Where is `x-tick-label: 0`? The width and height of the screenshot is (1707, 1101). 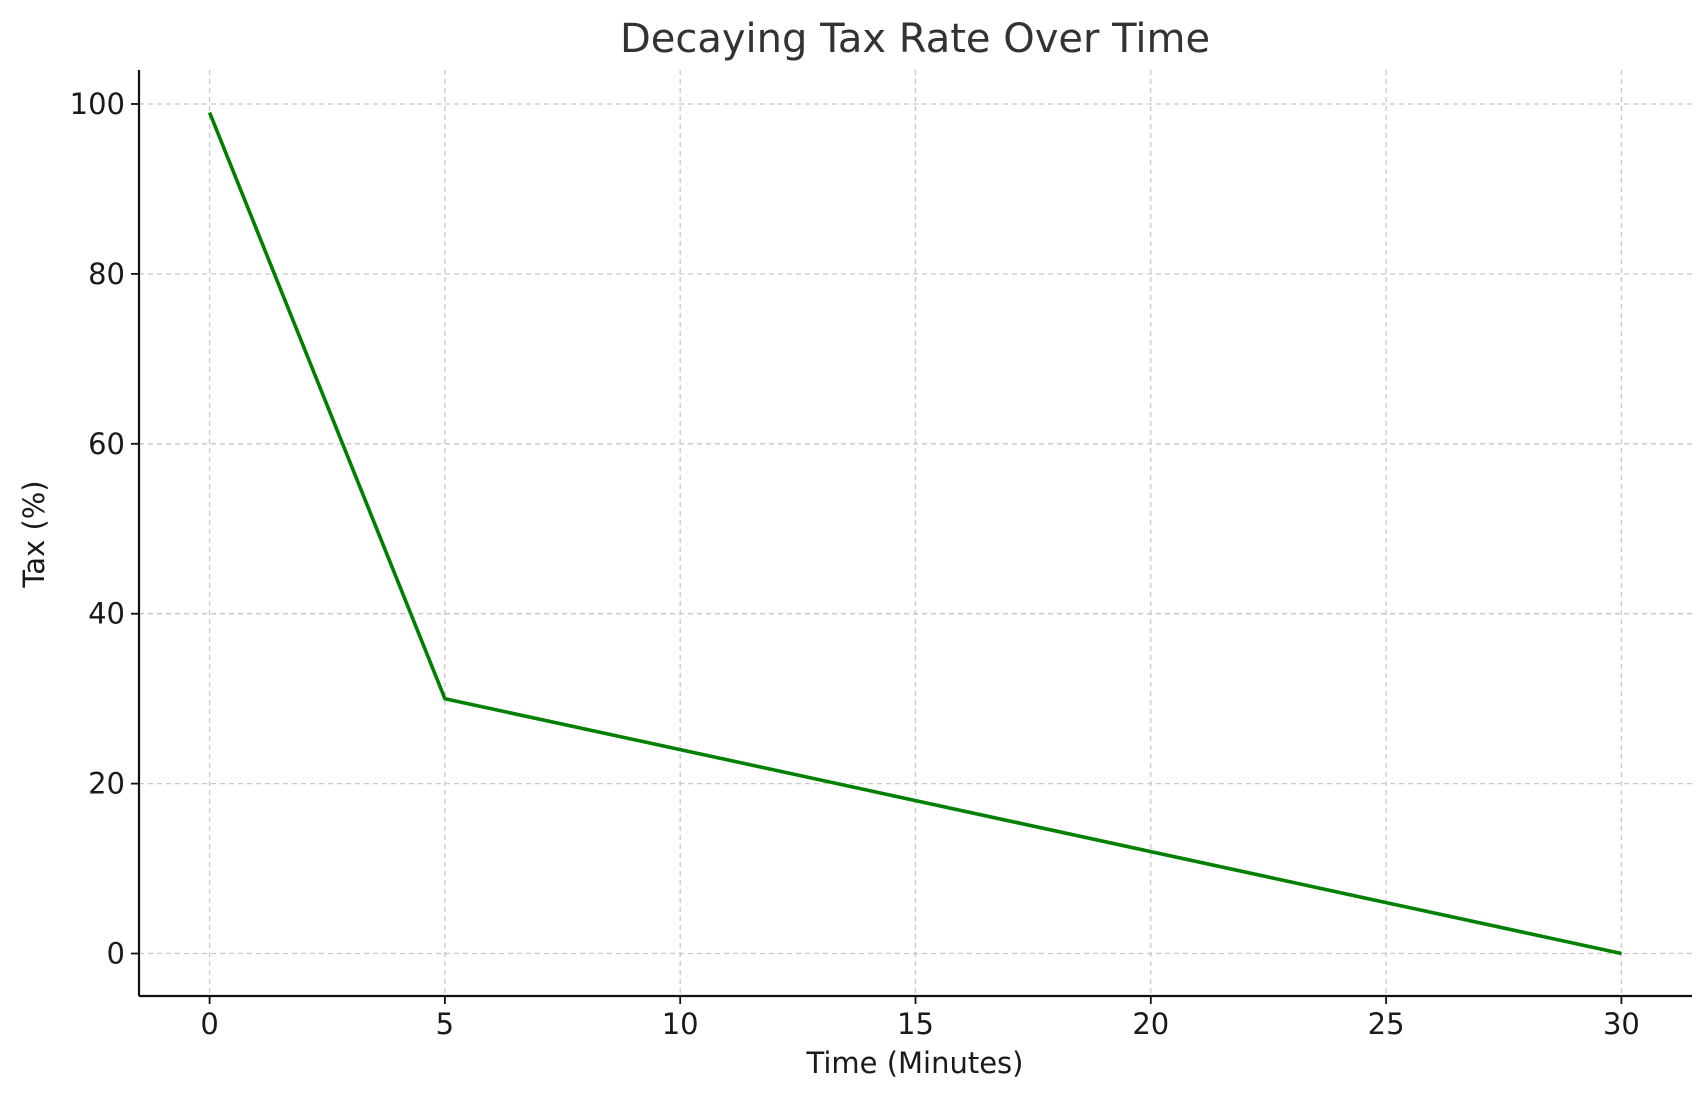 x-tick-label: 0 is located at coordinates (209, 1024).